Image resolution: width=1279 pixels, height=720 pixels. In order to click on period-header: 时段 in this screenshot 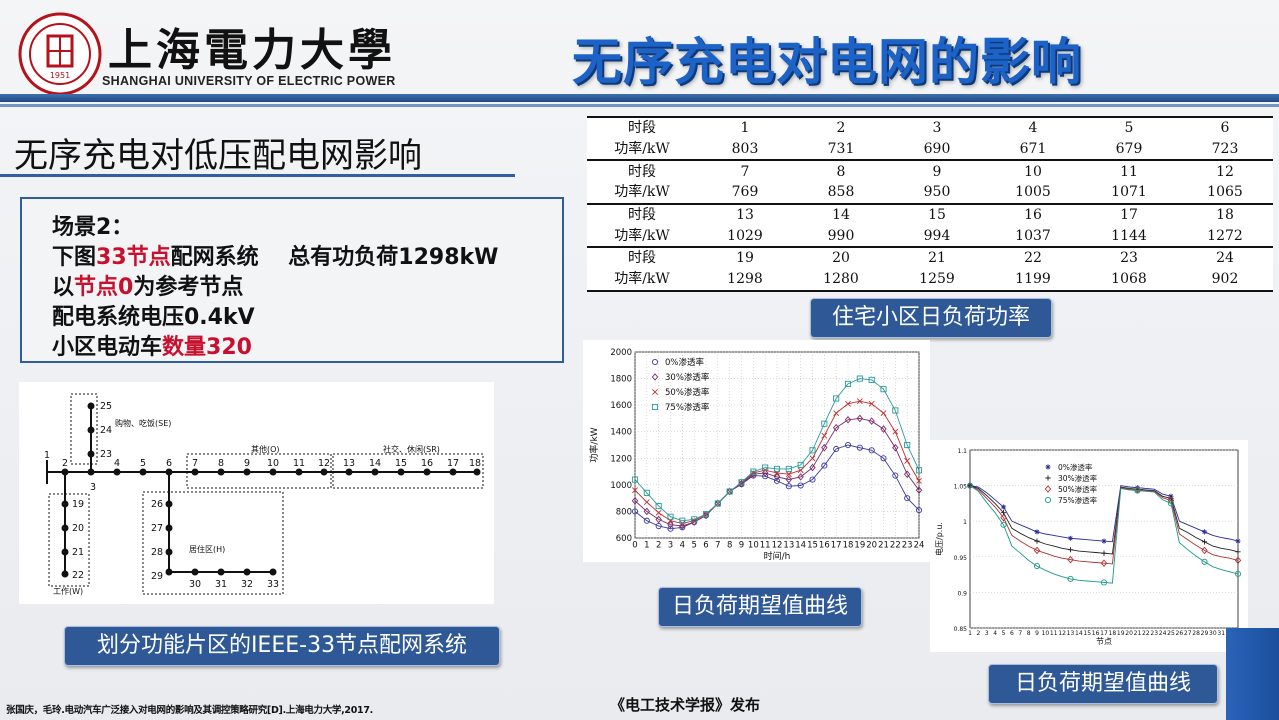, I will do `click(642, 127)`.